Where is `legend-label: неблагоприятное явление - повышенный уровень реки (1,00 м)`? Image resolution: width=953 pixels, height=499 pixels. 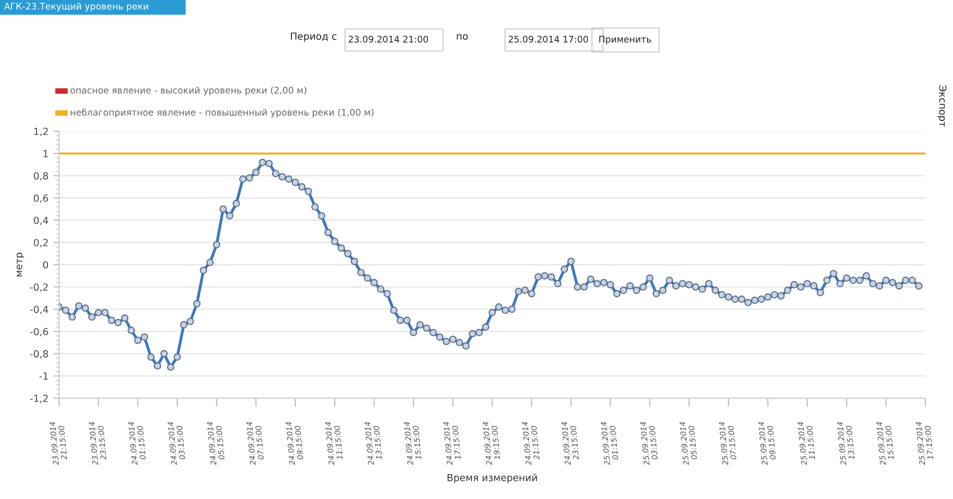
legend-label: неблагоприятное явление - повышенный уровень реки (1,00 м) is located at coordinates (222, 113).